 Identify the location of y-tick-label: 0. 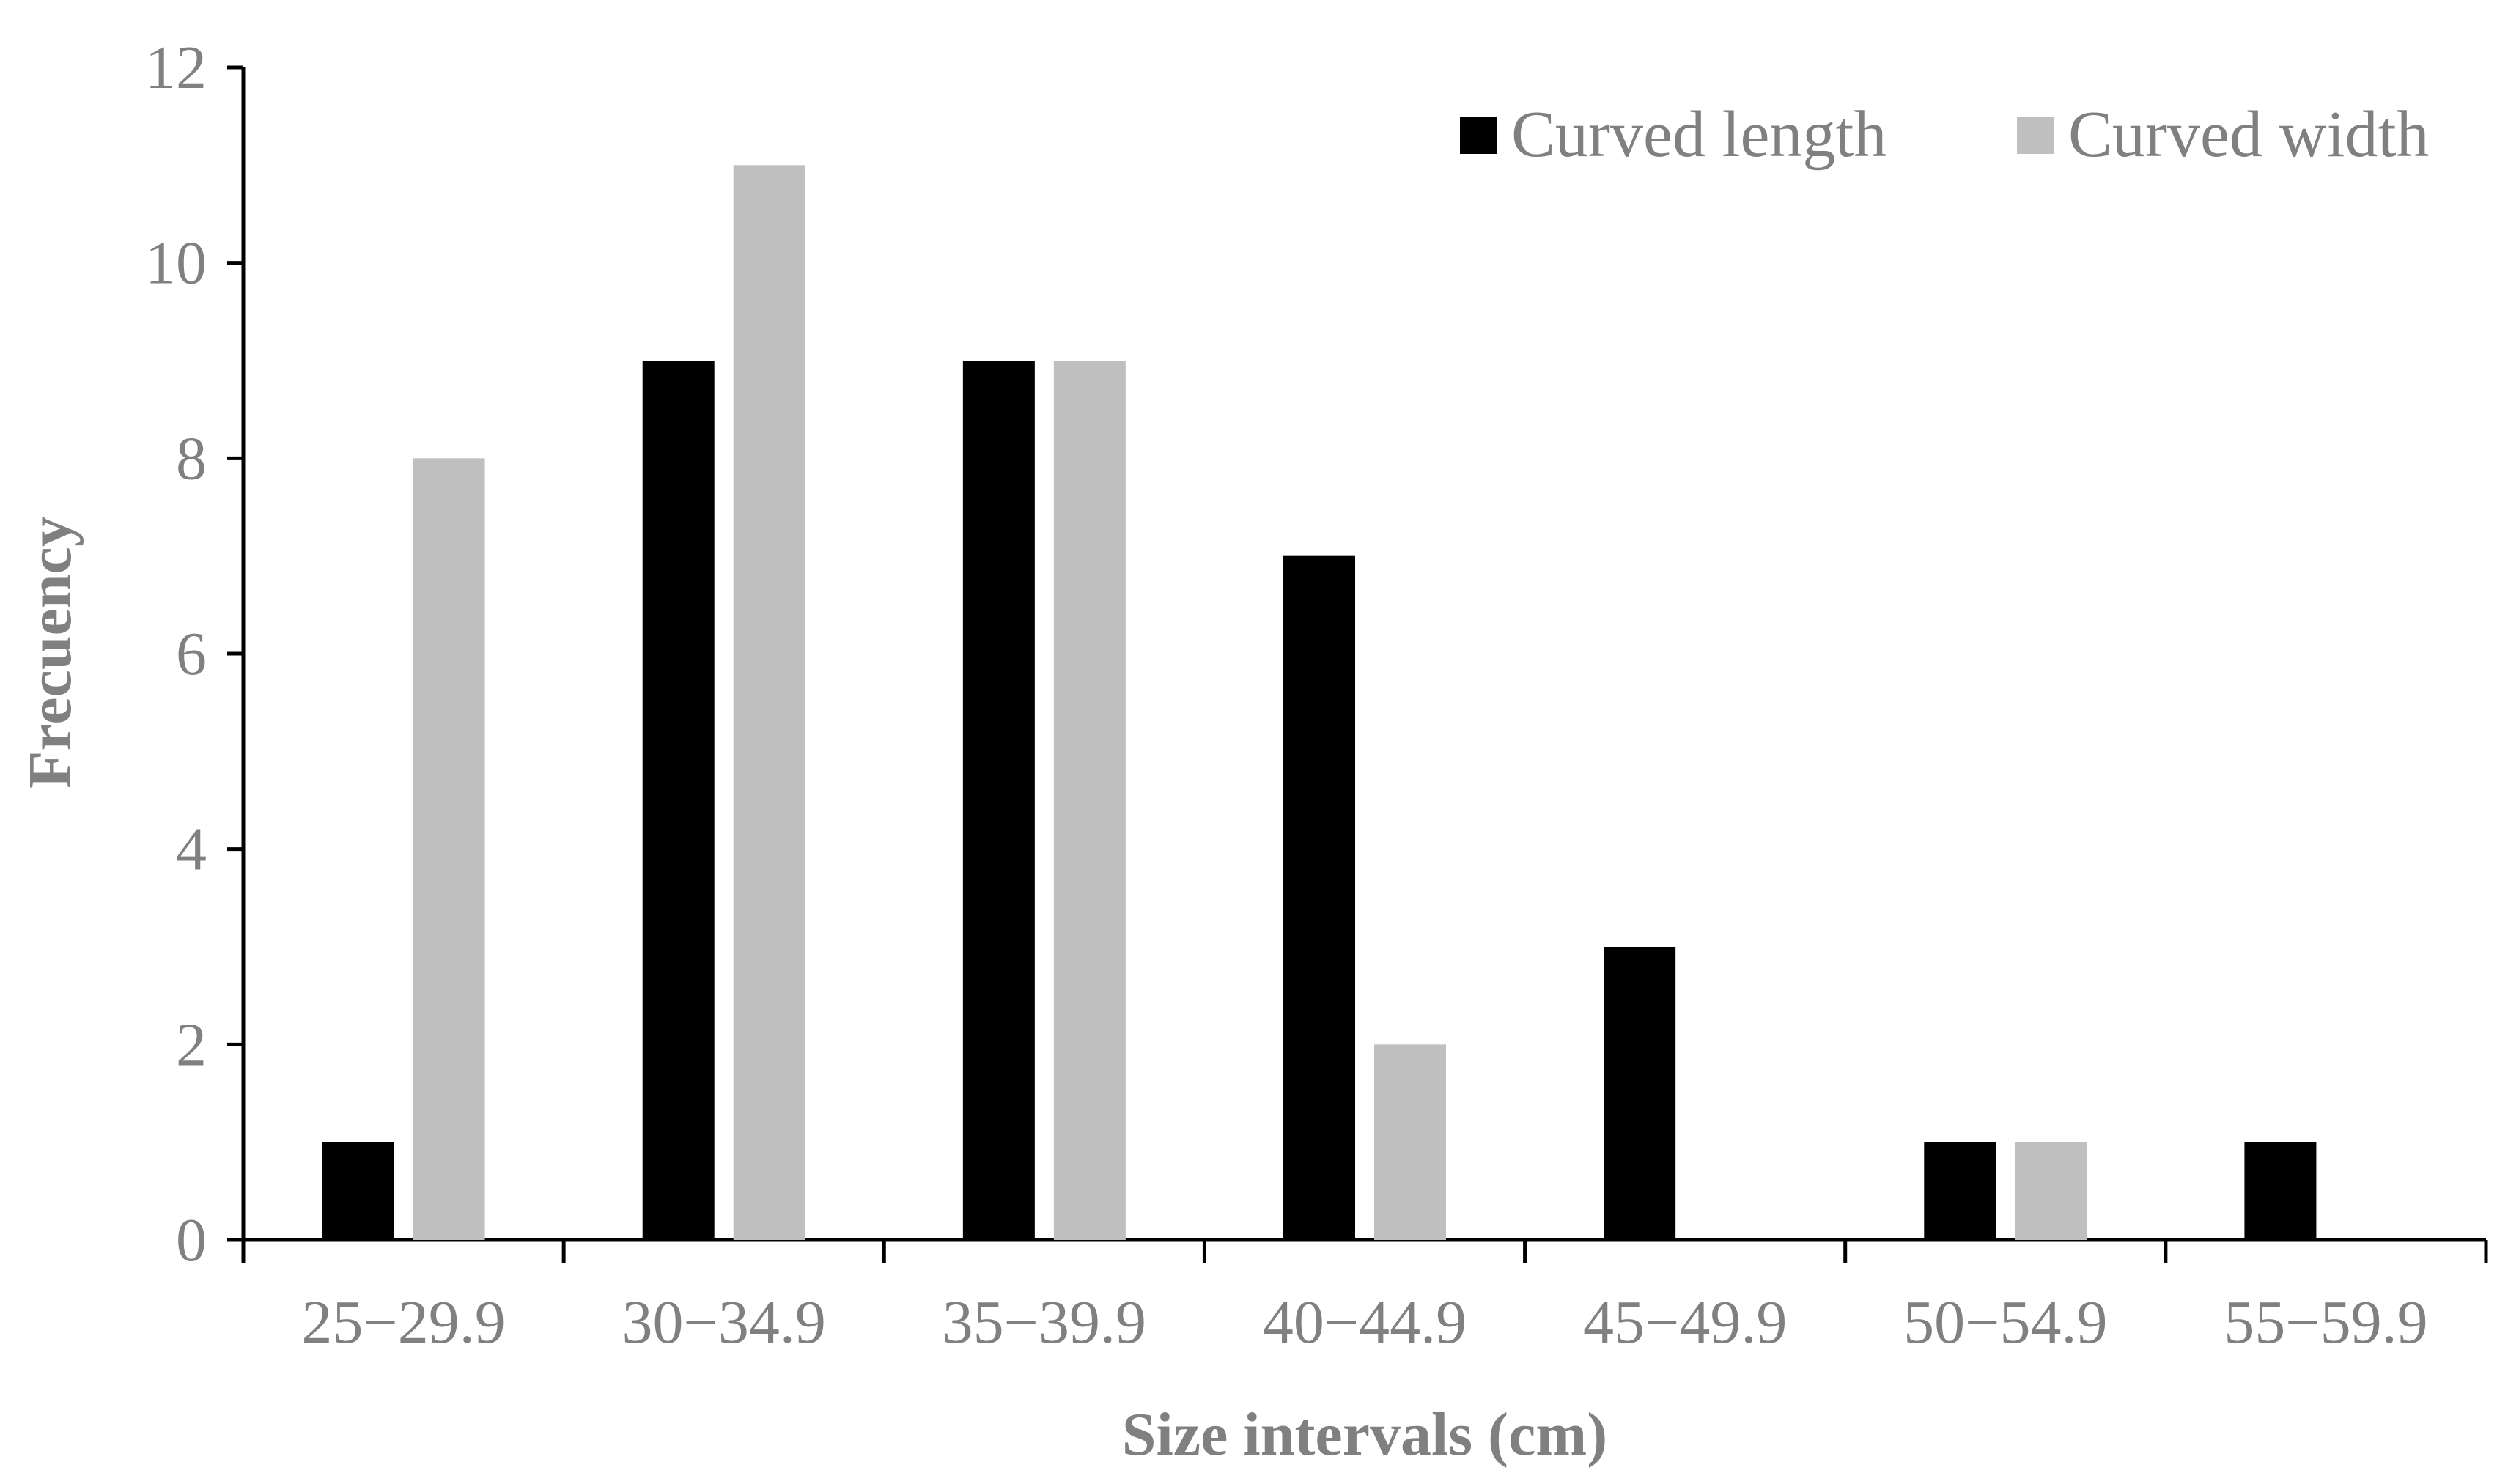
(191, 1240).